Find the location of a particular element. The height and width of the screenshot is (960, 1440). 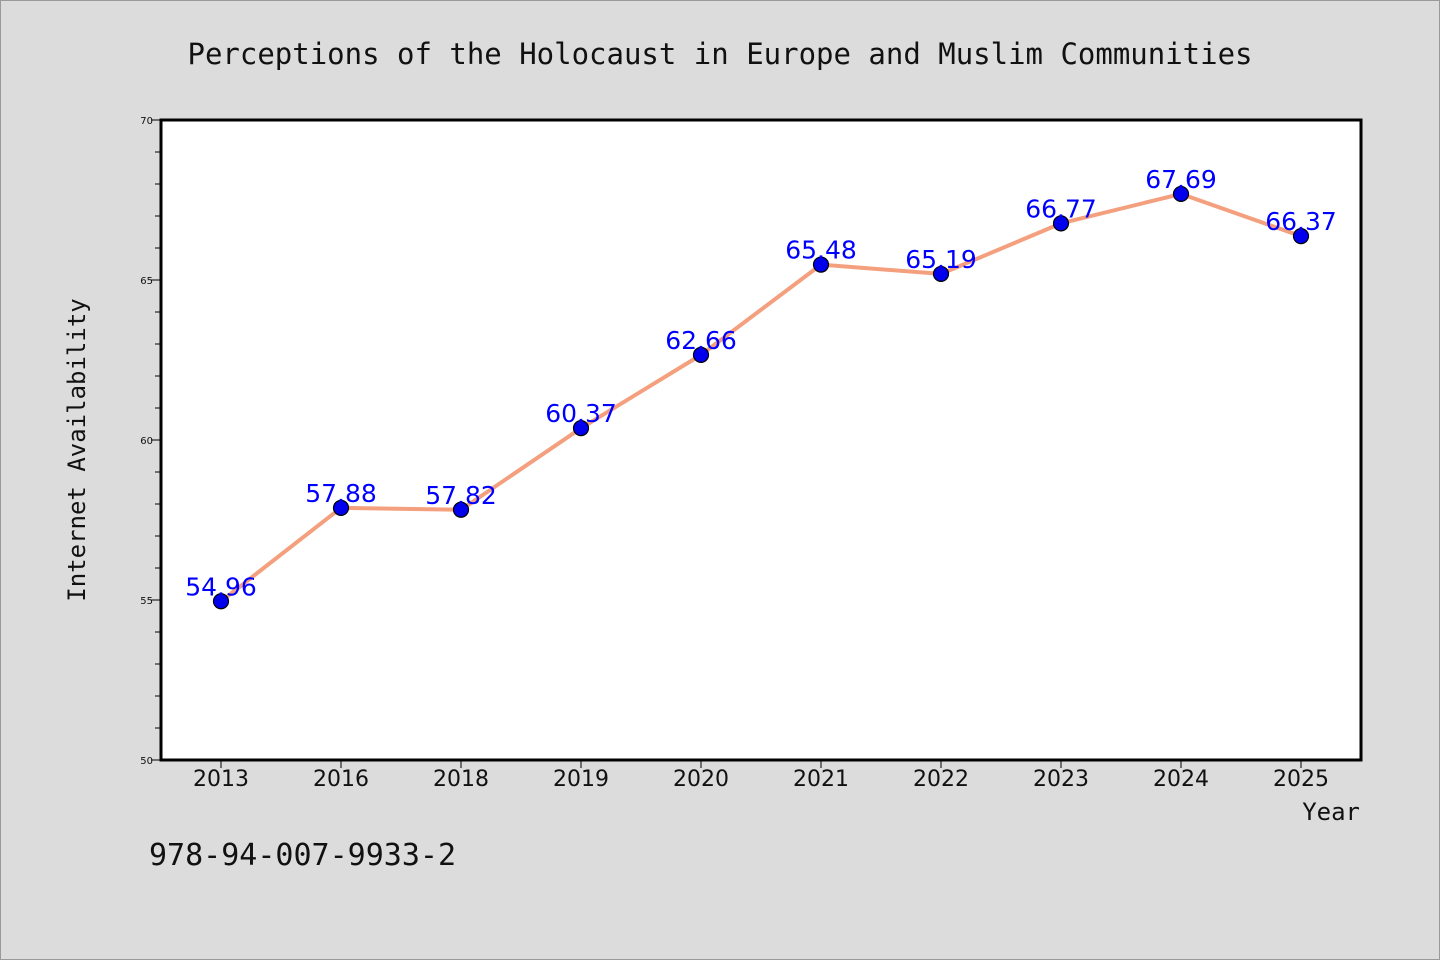

x-tick-label: 2023 is located at coordinates (1061, 779).